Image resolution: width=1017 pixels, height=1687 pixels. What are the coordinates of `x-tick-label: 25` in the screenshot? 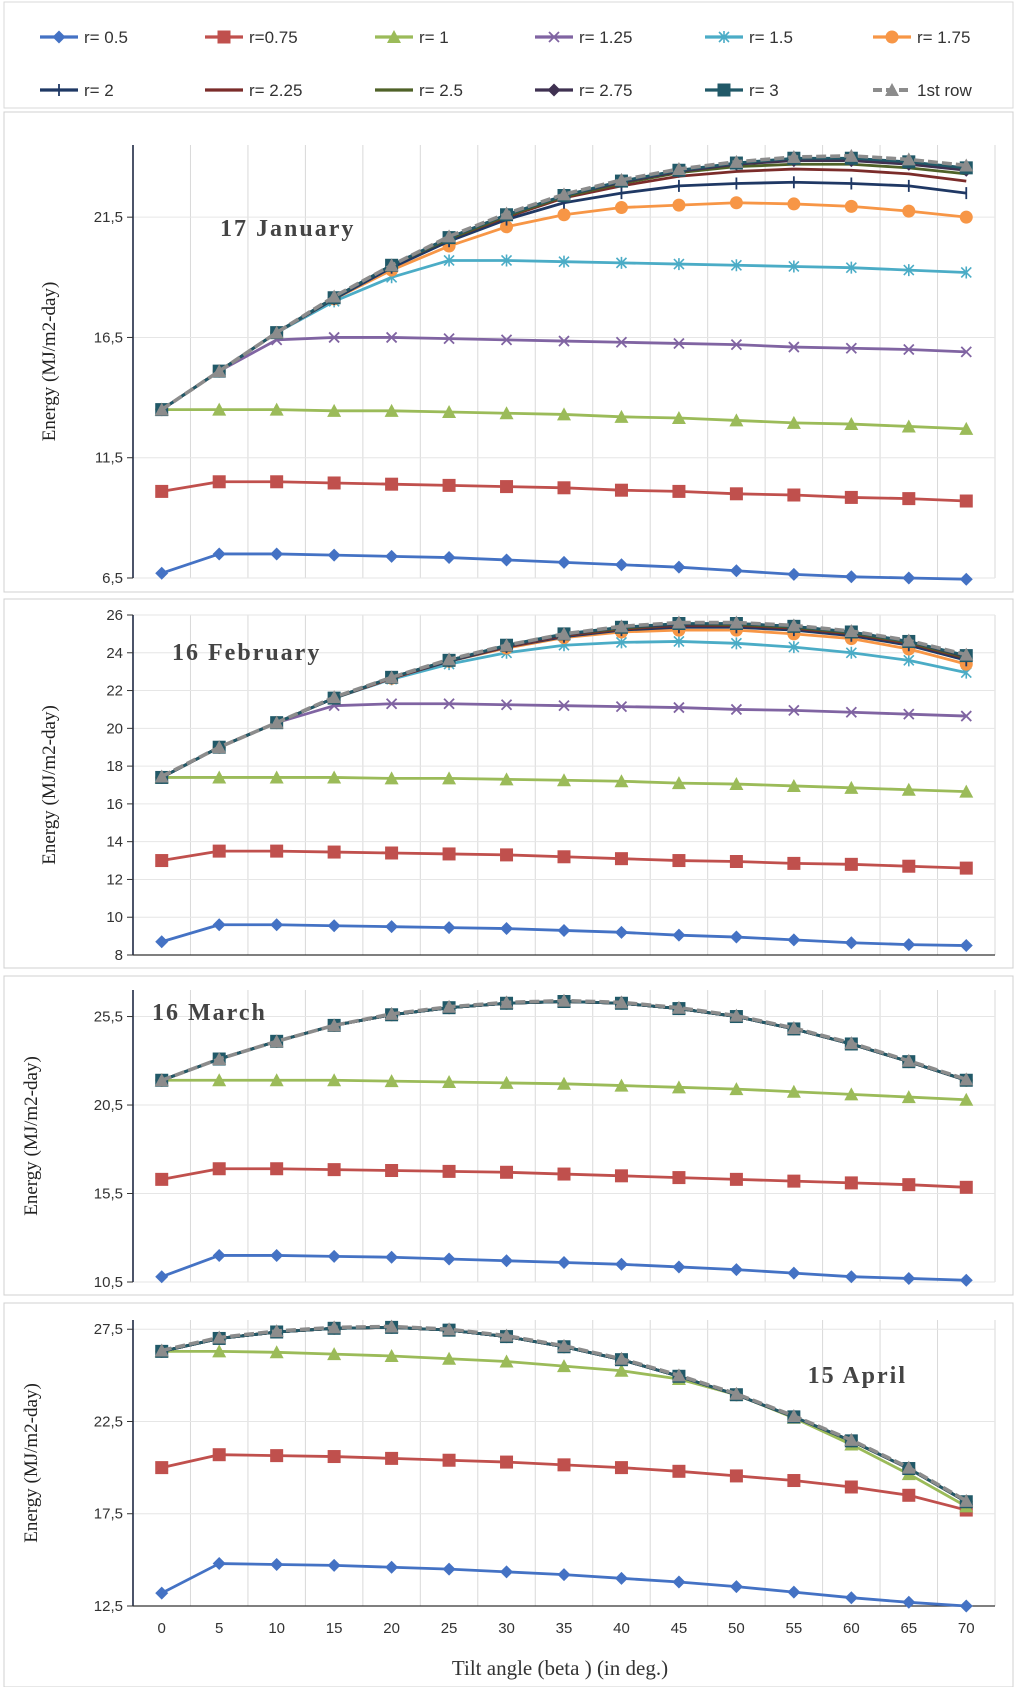 It's located at (449, 1628).